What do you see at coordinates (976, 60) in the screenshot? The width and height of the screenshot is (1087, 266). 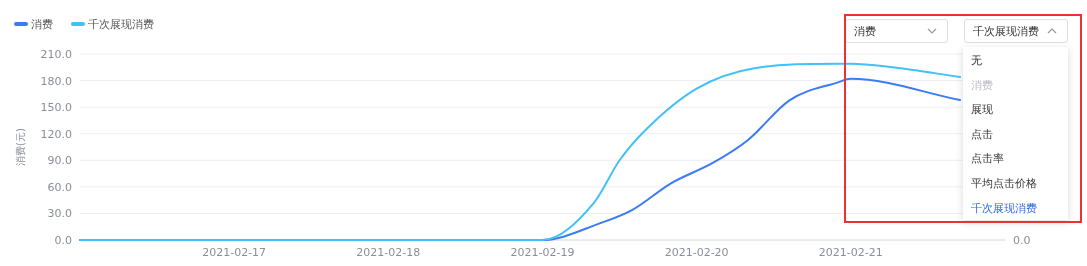 I see `annotation: 无` at bounding box center [976, 60].